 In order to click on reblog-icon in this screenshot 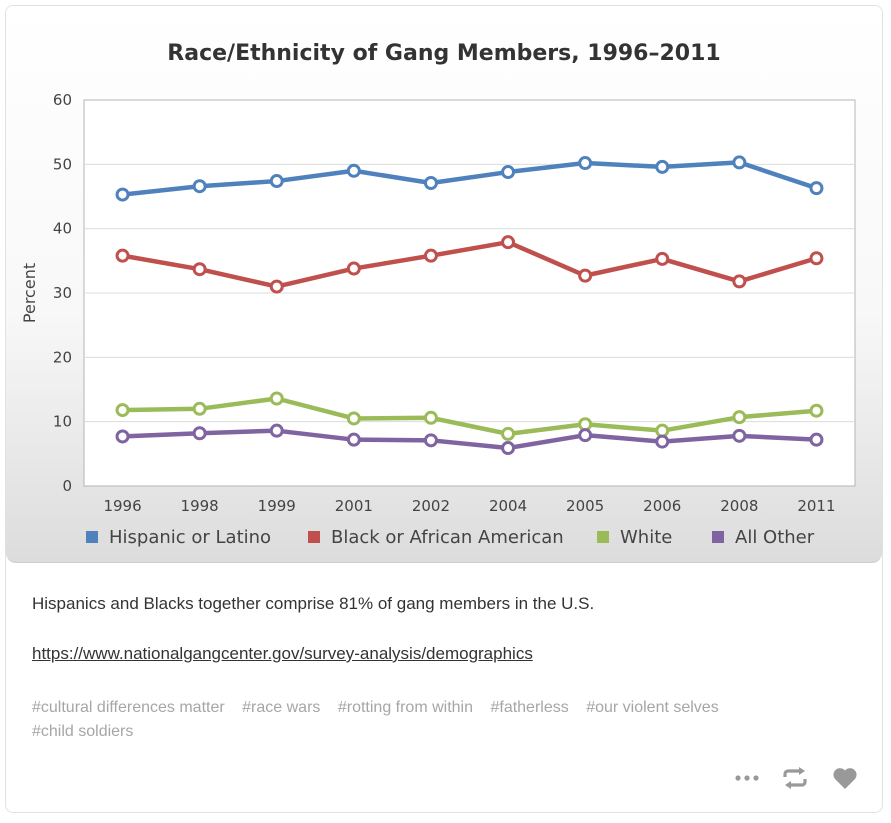, I will do `click(795, 778)`.